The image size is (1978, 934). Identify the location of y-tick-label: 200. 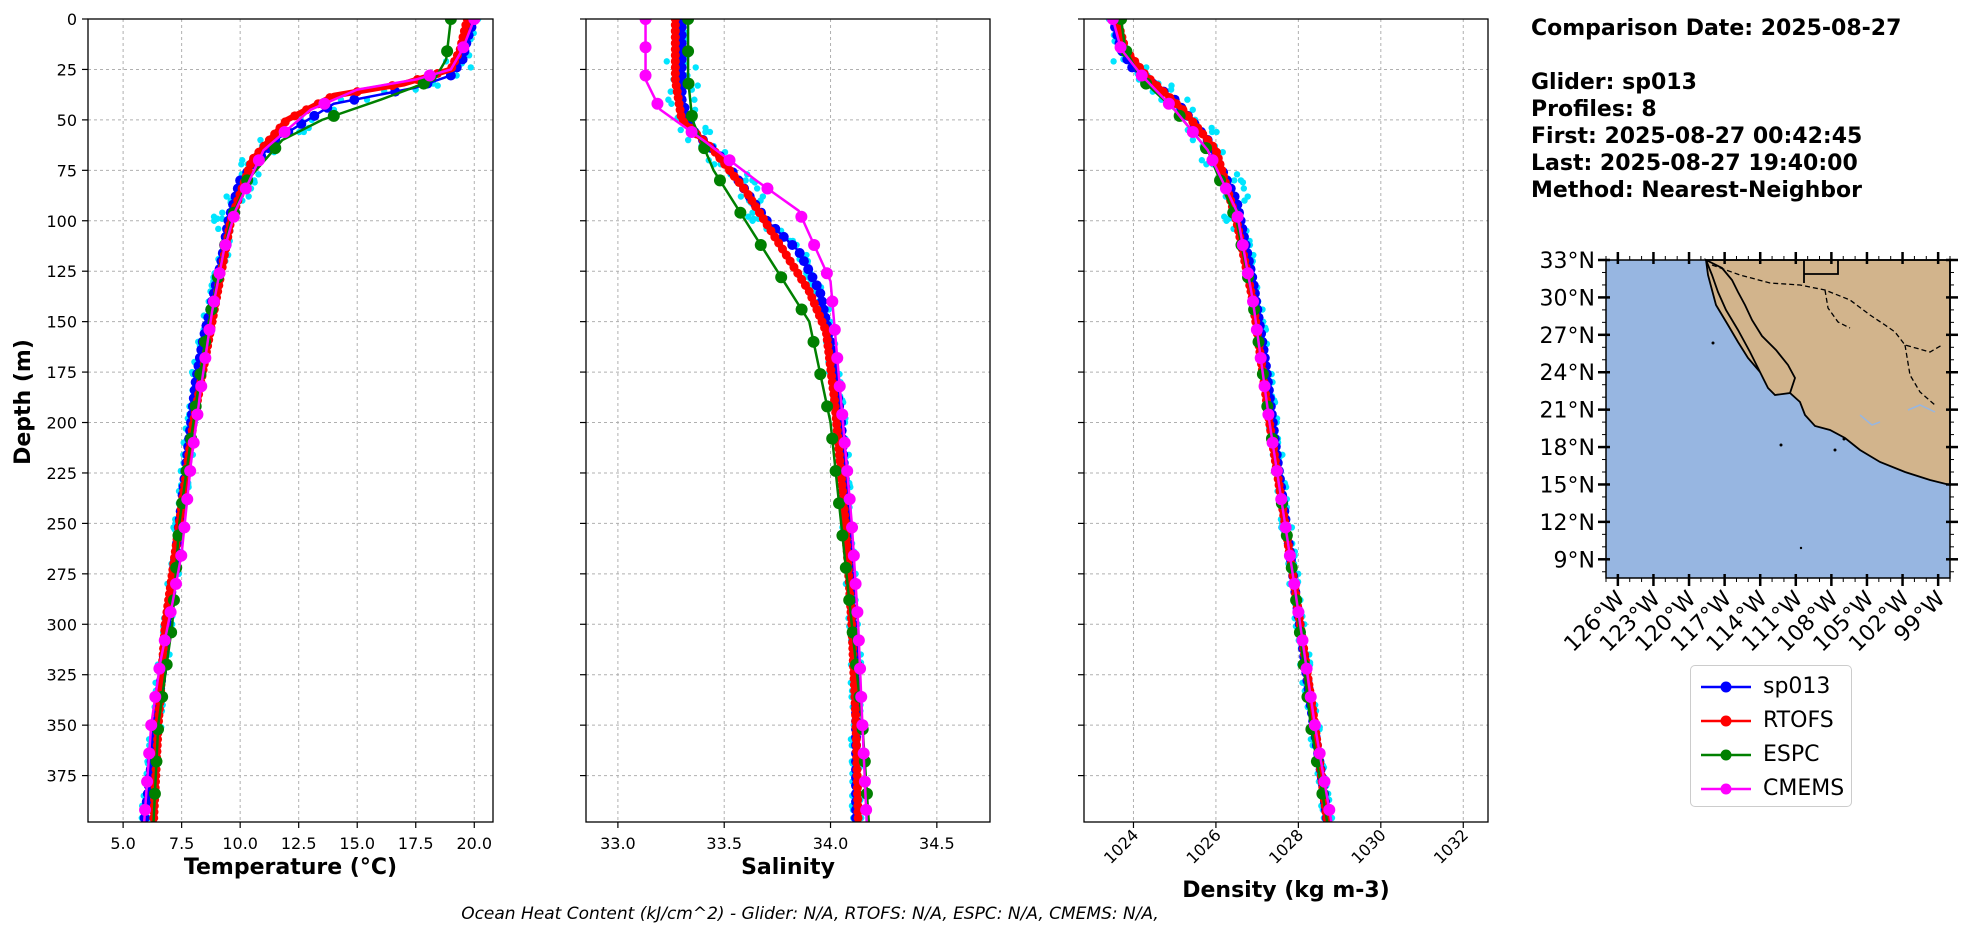
(61, 423).